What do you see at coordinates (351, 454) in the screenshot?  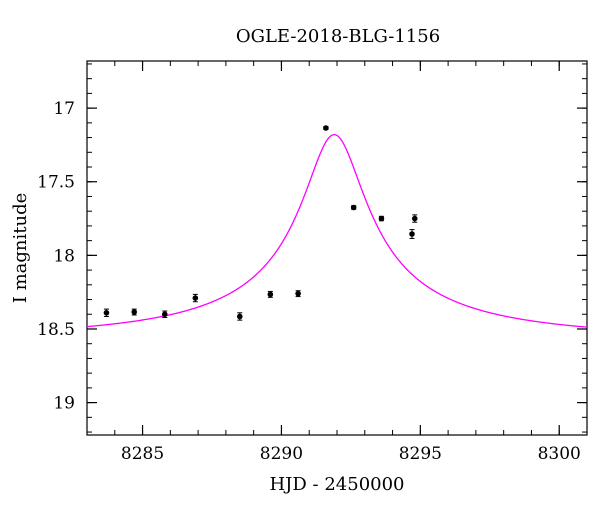 I see `x-tick-labels: 8285 8290 8295 8300` at bounding box center [351, 454].